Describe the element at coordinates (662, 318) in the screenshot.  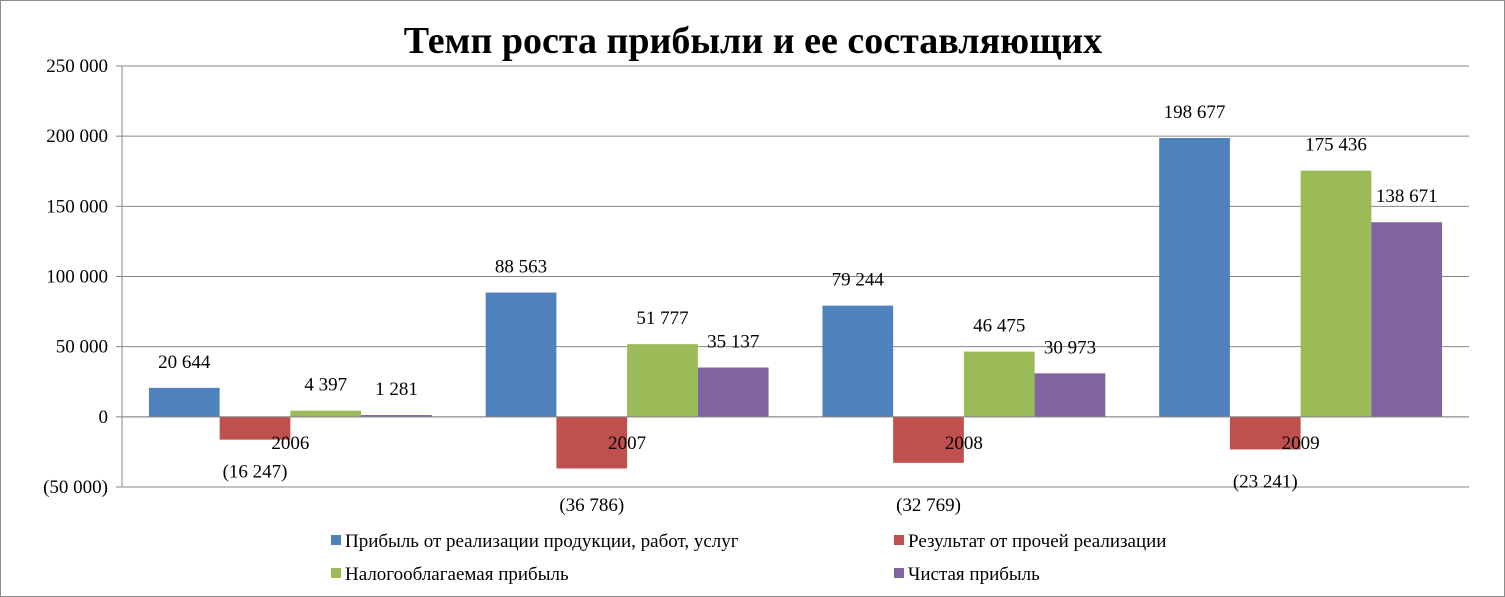
I see `data-label: 51 777` at that location.